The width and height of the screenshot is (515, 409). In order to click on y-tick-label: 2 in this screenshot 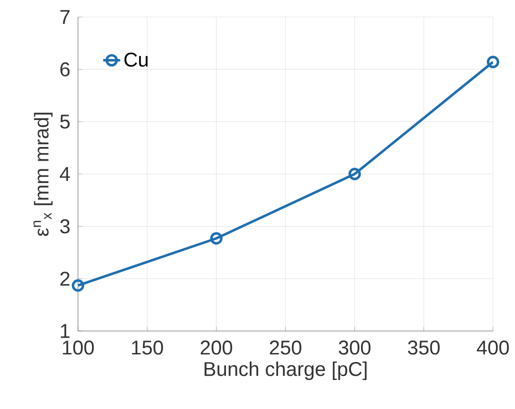, I will do `click(65, 279)`.